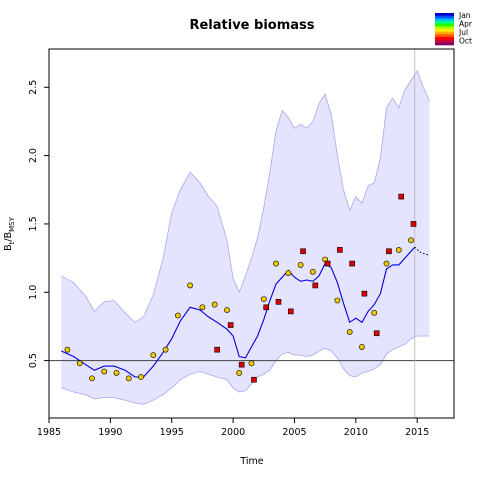 This screenshot has height=480, width=480. I want to click on y-axis-label-sub1: t, so click(12, 242).